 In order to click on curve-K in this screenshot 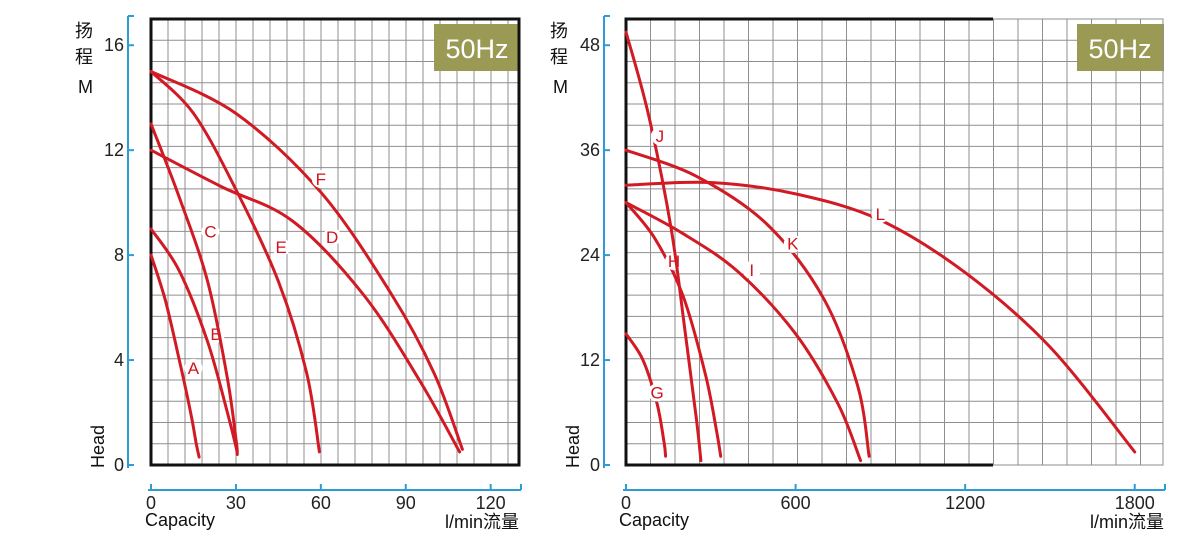, I will do `click(747, 303)`.